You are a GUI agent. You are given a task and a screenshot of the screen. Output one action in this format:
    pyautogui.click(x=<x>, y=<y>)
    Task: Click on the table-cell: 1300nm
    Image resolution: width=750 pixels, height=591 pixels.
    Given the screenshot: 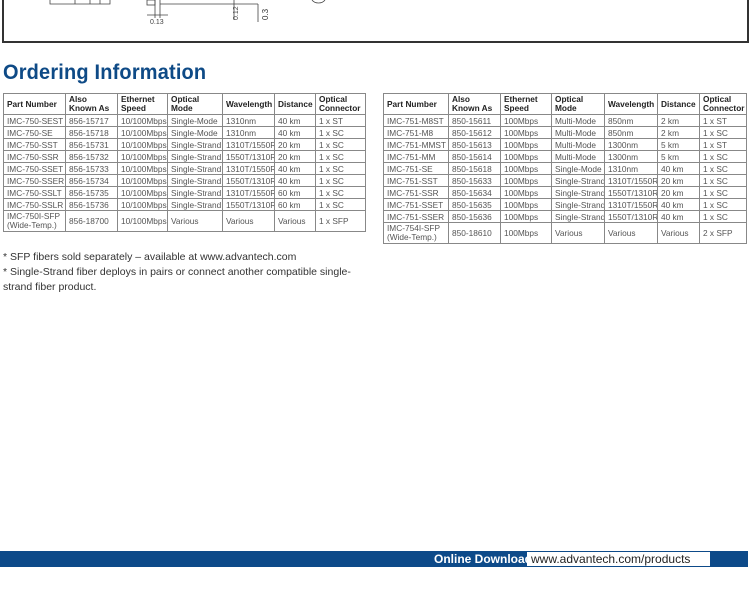 What is the action you would take?
    pyautogui.click(x=631, y=156)
    